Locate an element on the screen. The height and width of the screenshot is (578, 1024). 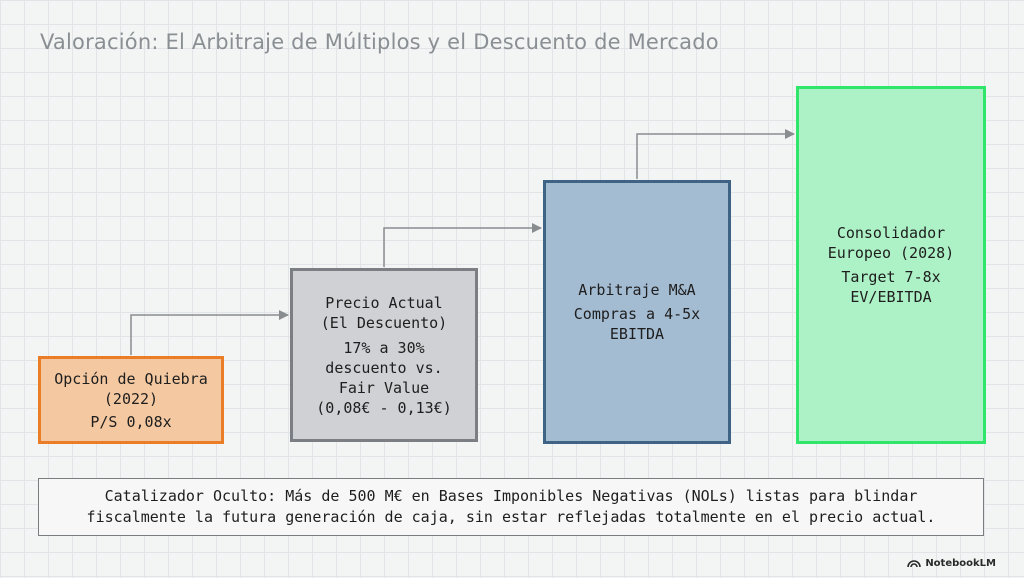
box-line: Opción de Quiebra is located at coordinates (131, 378).